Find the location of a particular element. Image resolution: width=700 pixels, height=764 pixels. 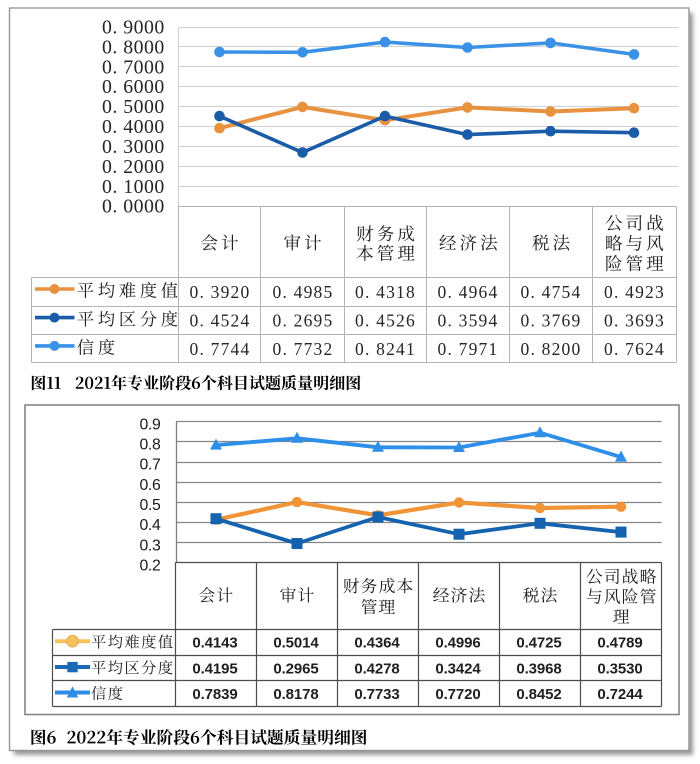

svg-text: 0.7733 is located at coordinates (376, 694).